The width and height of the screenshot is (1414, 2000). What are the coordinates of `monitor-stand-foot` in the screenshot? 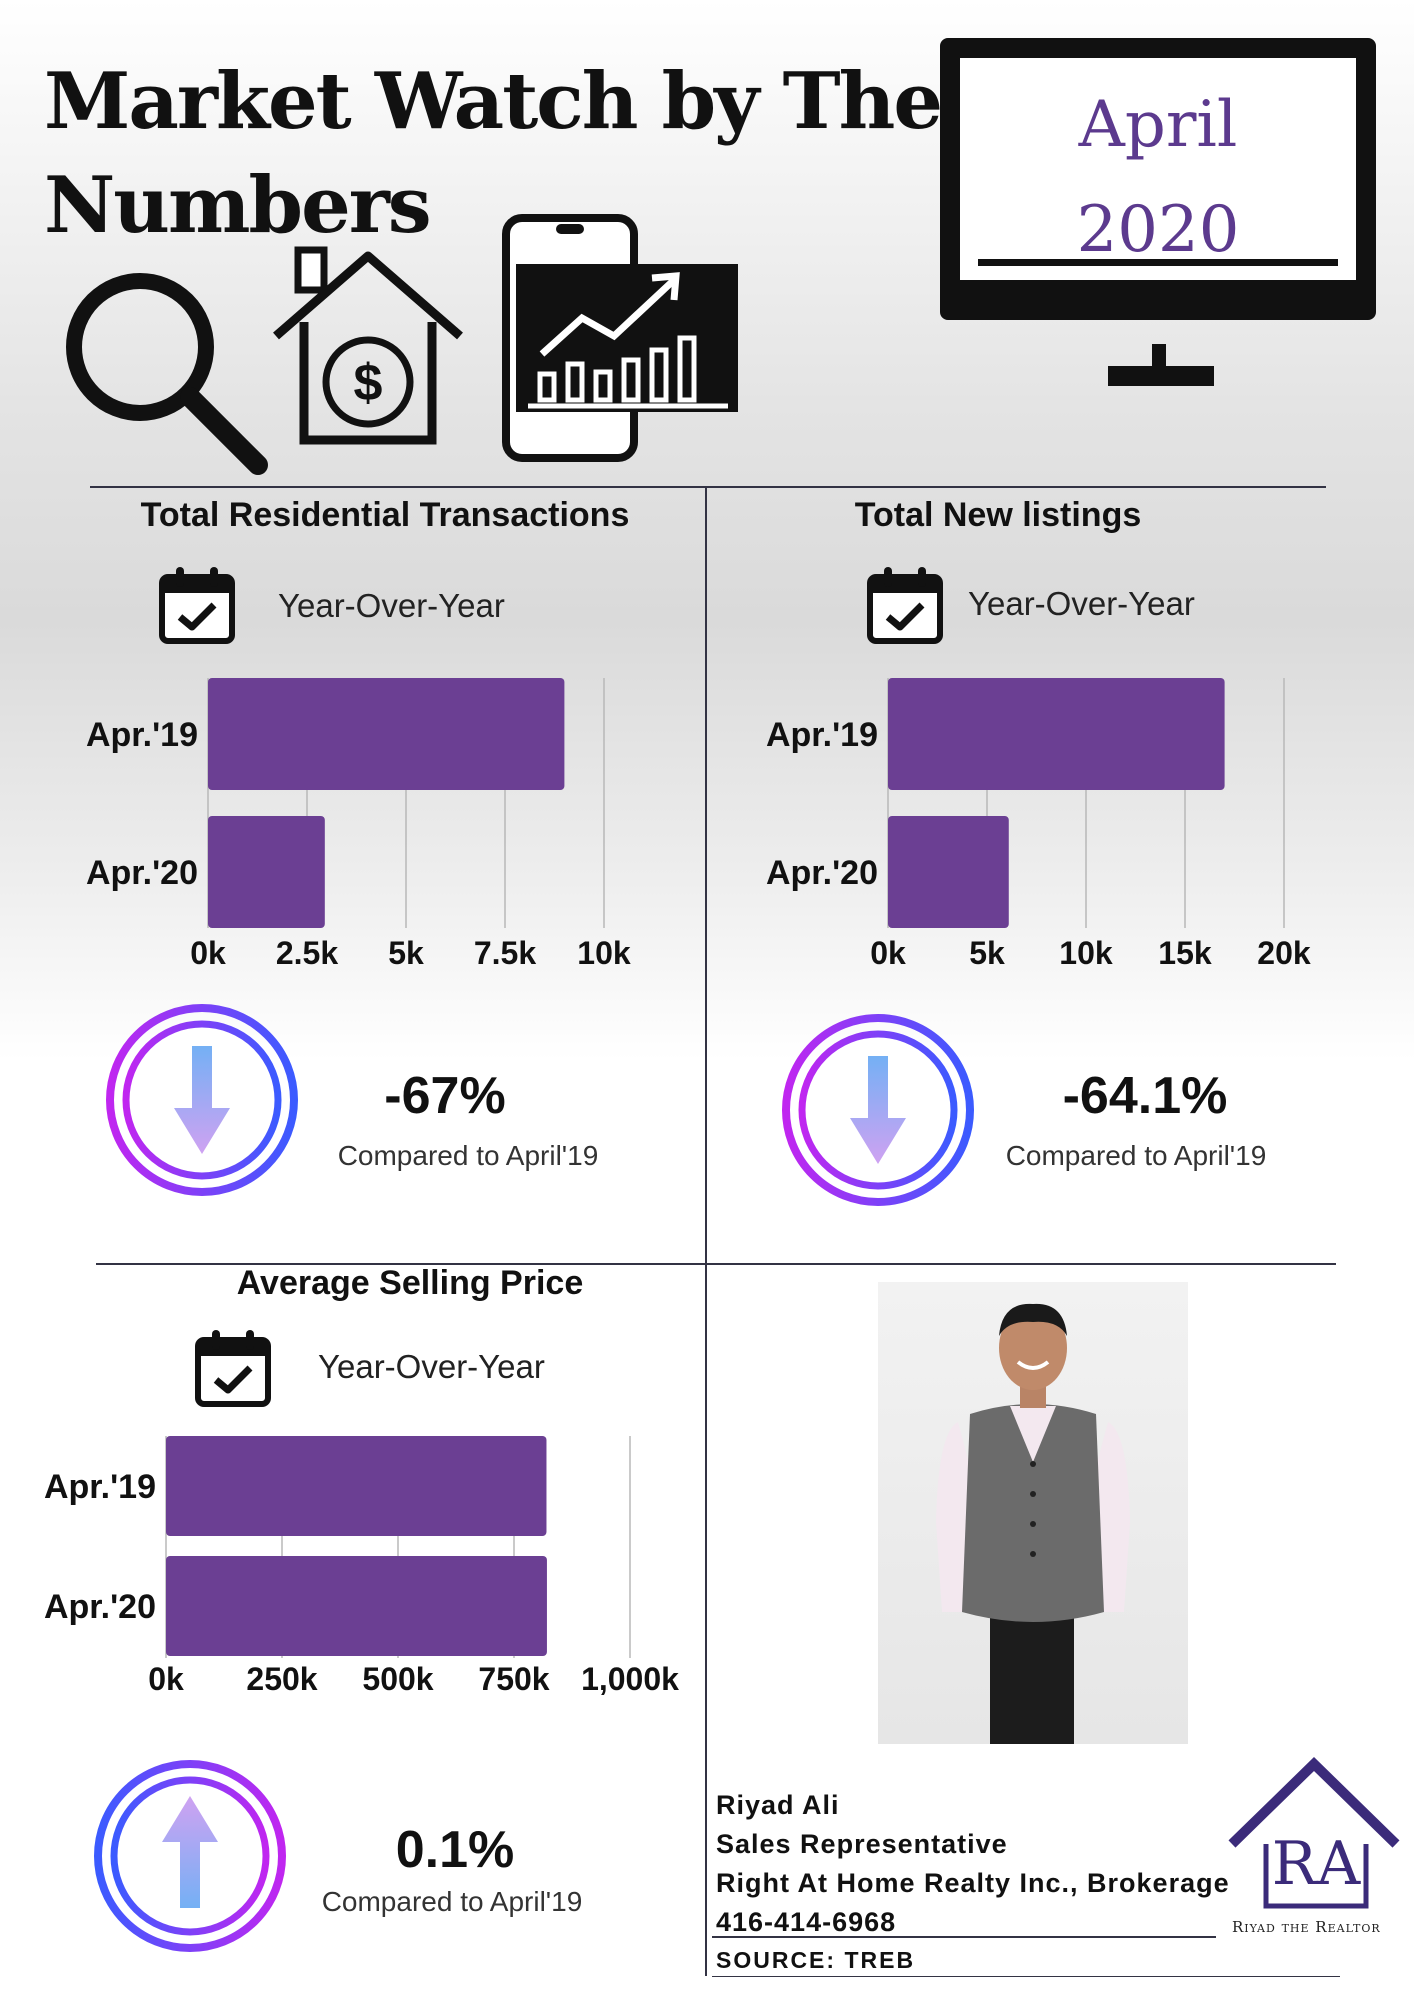 It's located at (1161, 376).